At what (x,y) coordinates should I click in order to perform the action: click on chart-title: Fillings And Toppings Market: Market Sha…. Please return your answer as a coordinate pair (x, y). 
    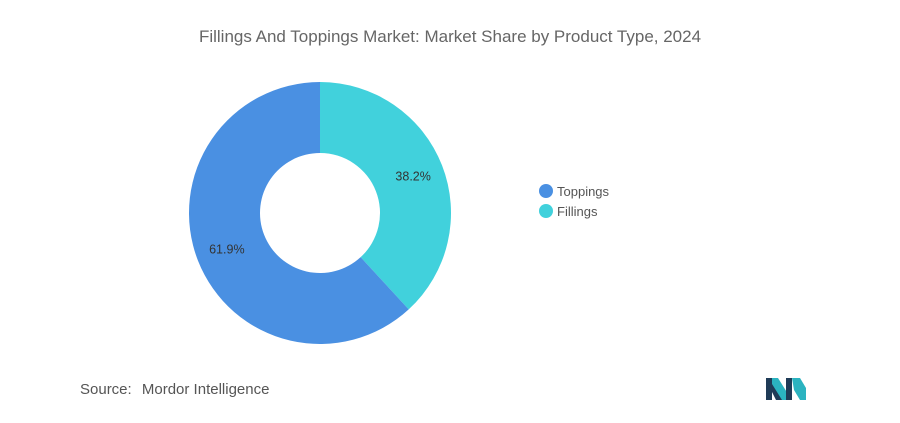
    Looking at the image, I should click on (450, 36).